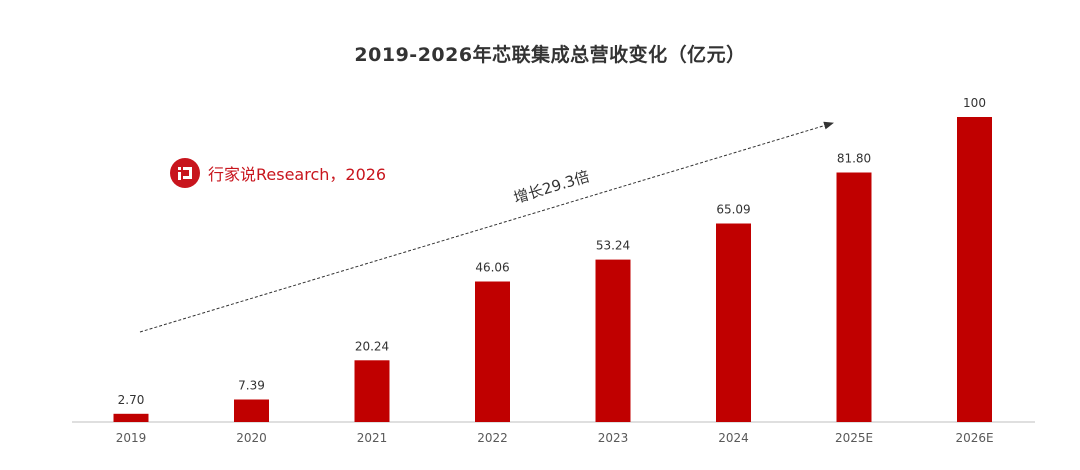  Describe the element at coordinates (854, 297) in the screenshot. I see `bar-2025E` at that location.